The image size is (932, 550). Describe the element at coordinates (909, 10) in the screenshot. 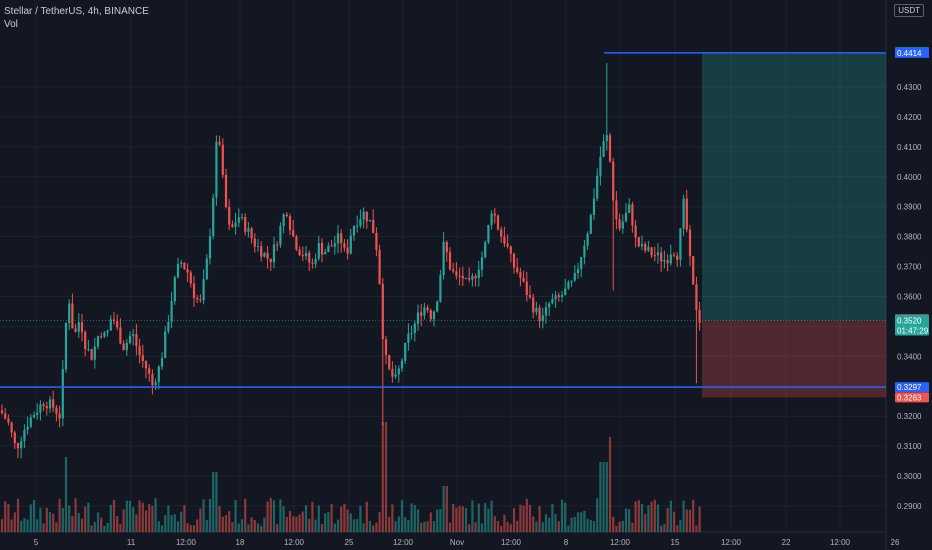

I see `currency-button: USDT` at that location.